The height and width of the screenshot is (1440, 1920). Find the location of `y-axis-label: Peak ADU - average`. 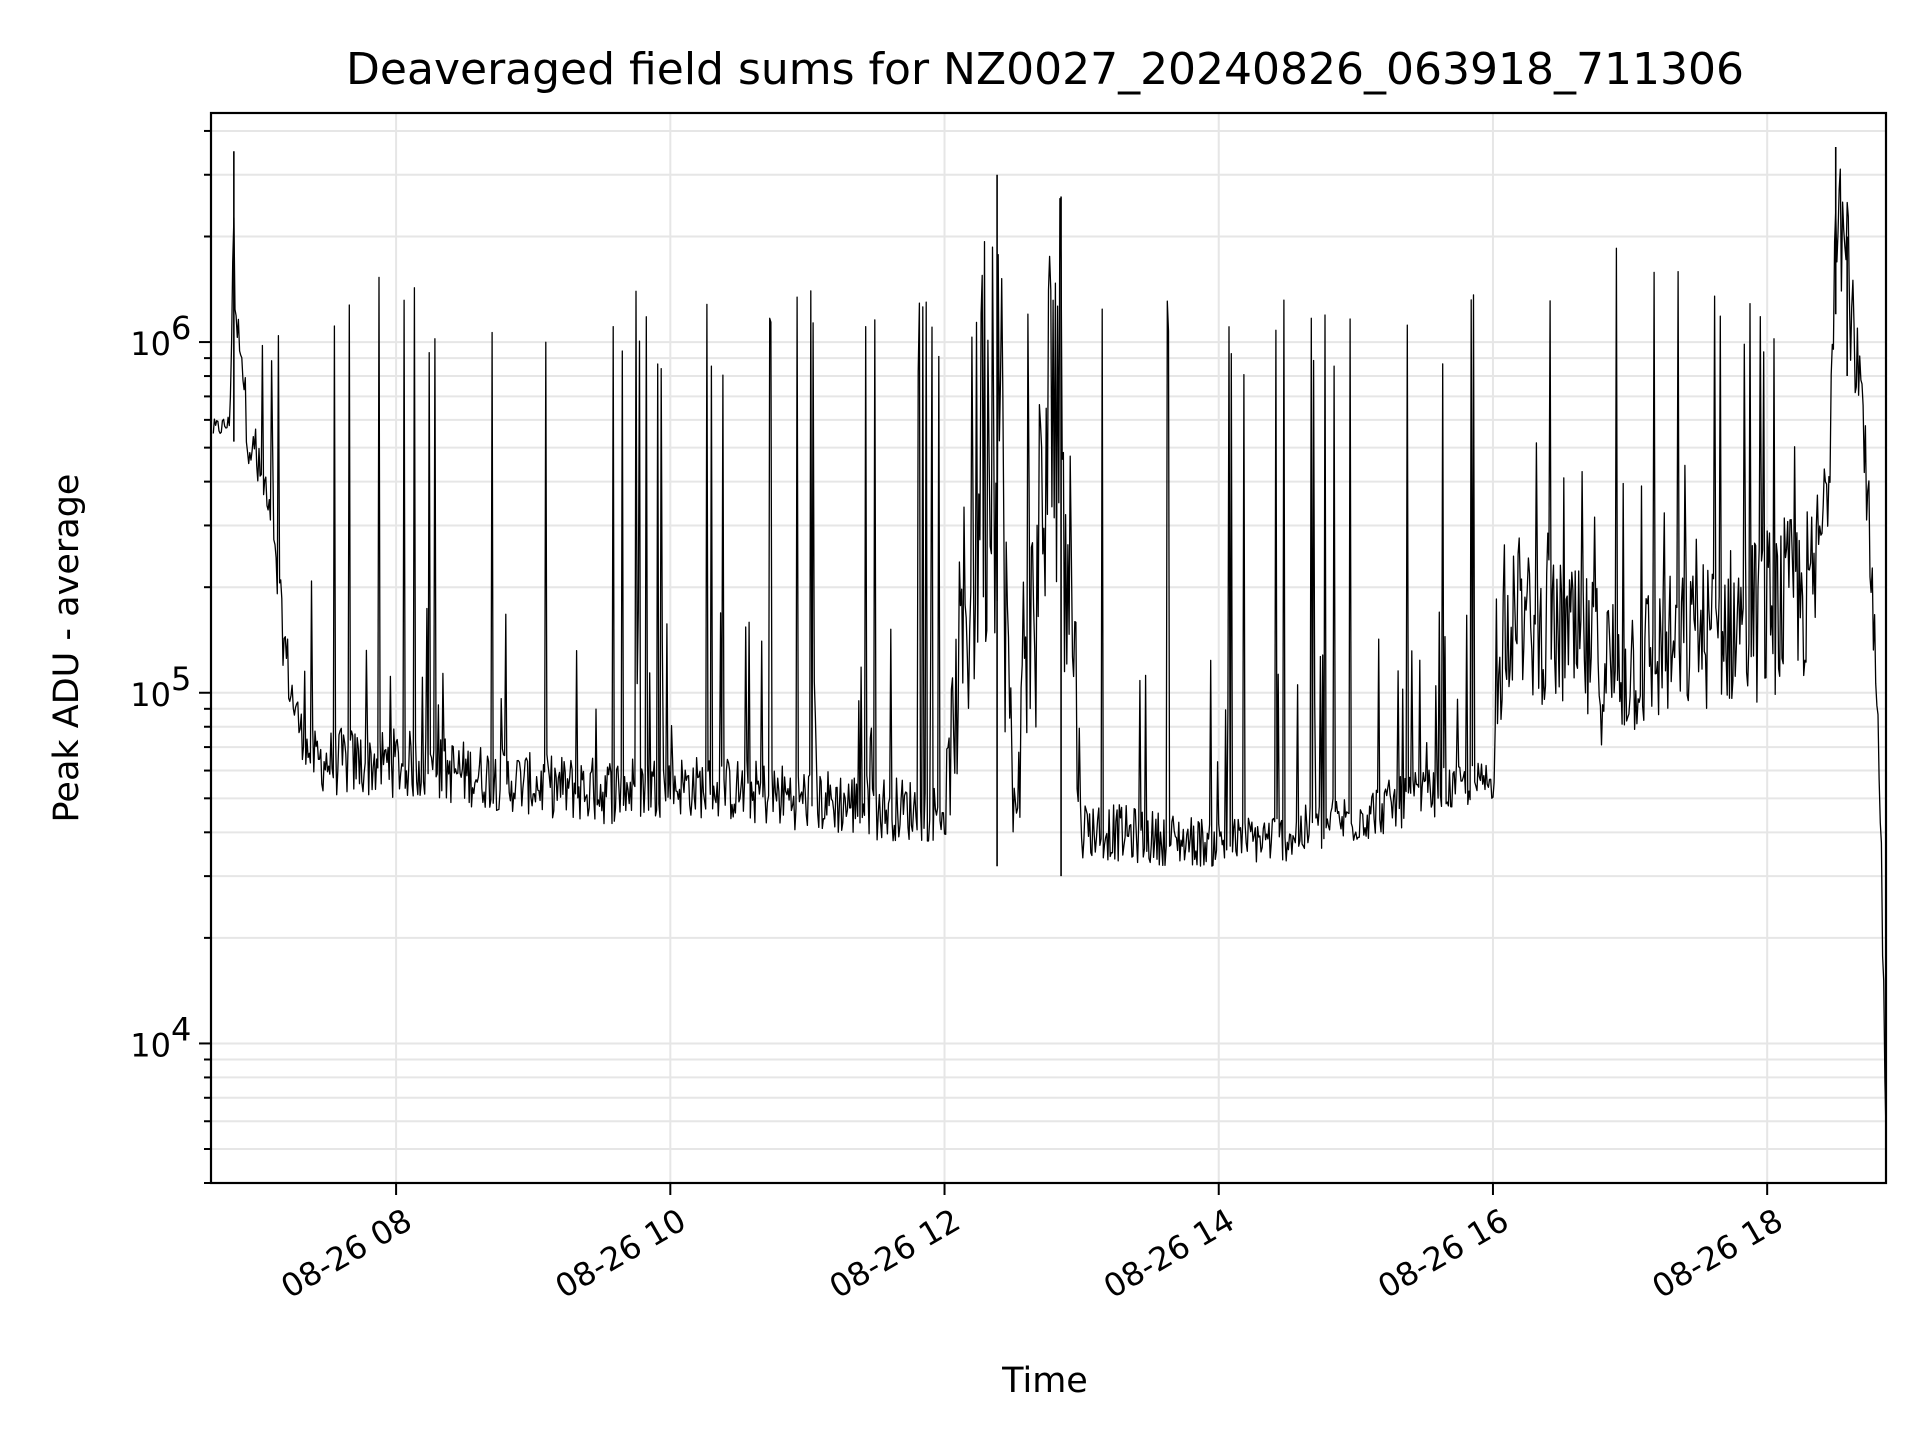

y-axis-label: Peak ADU - average is located at coordinates (67, 648).